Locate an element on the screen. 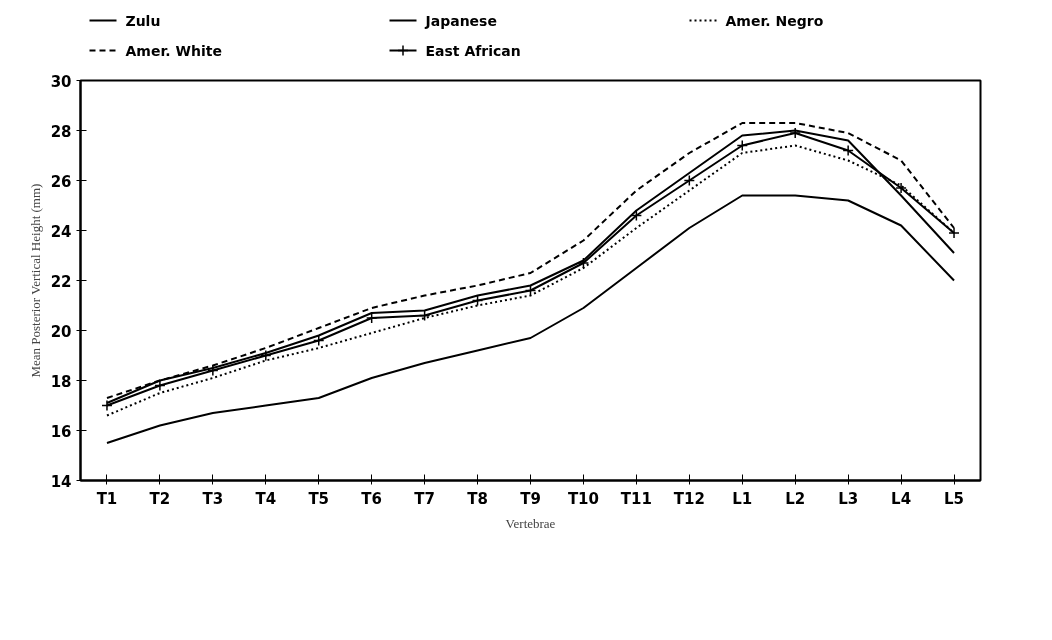 Image resolution: width=1052 pixels, height=640 pixels. x-tick-label: T5 is located at coordinates (319, 498).